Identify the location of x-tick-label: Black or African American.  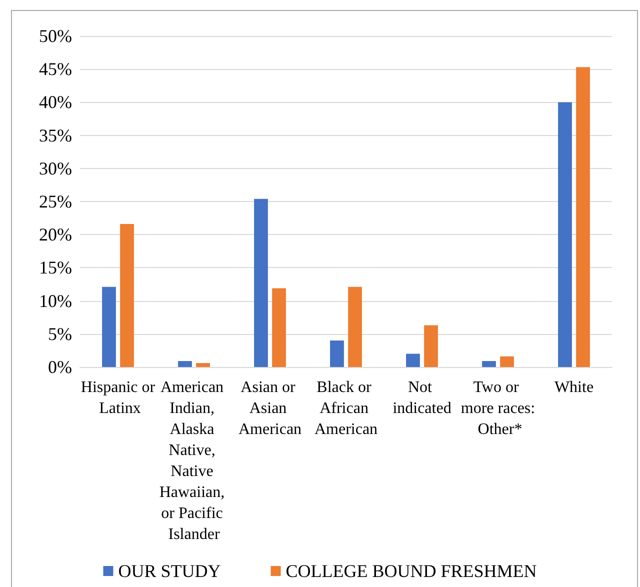
(346, 408).